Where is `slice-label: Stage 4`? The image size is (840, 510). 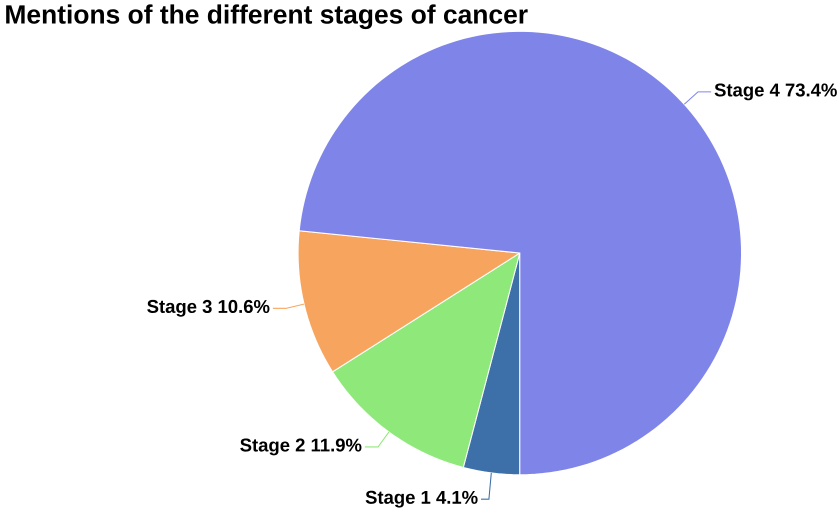
slice-label: Stage 4 is located at coordinates (747, 91).